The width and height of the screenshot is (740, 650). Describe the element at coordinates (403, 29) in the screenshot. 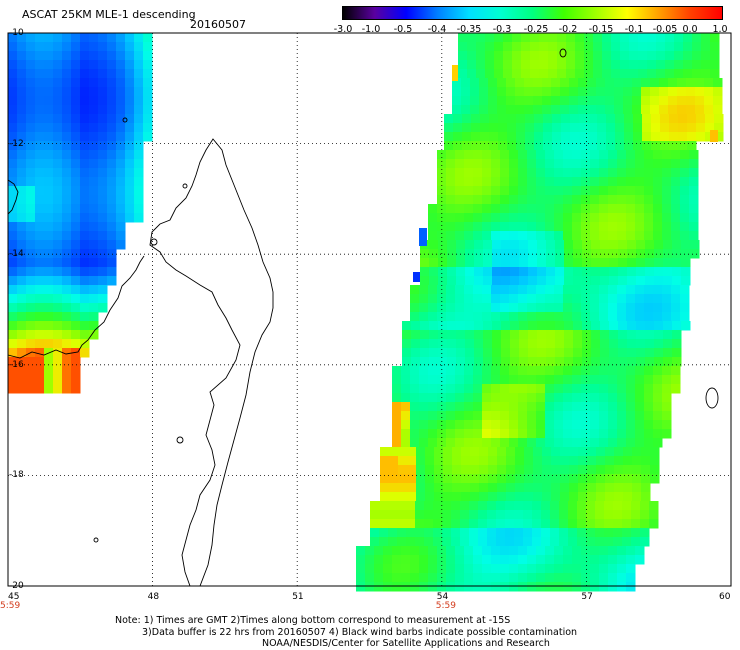

I see `colorbar-label: -0.5` at that location.